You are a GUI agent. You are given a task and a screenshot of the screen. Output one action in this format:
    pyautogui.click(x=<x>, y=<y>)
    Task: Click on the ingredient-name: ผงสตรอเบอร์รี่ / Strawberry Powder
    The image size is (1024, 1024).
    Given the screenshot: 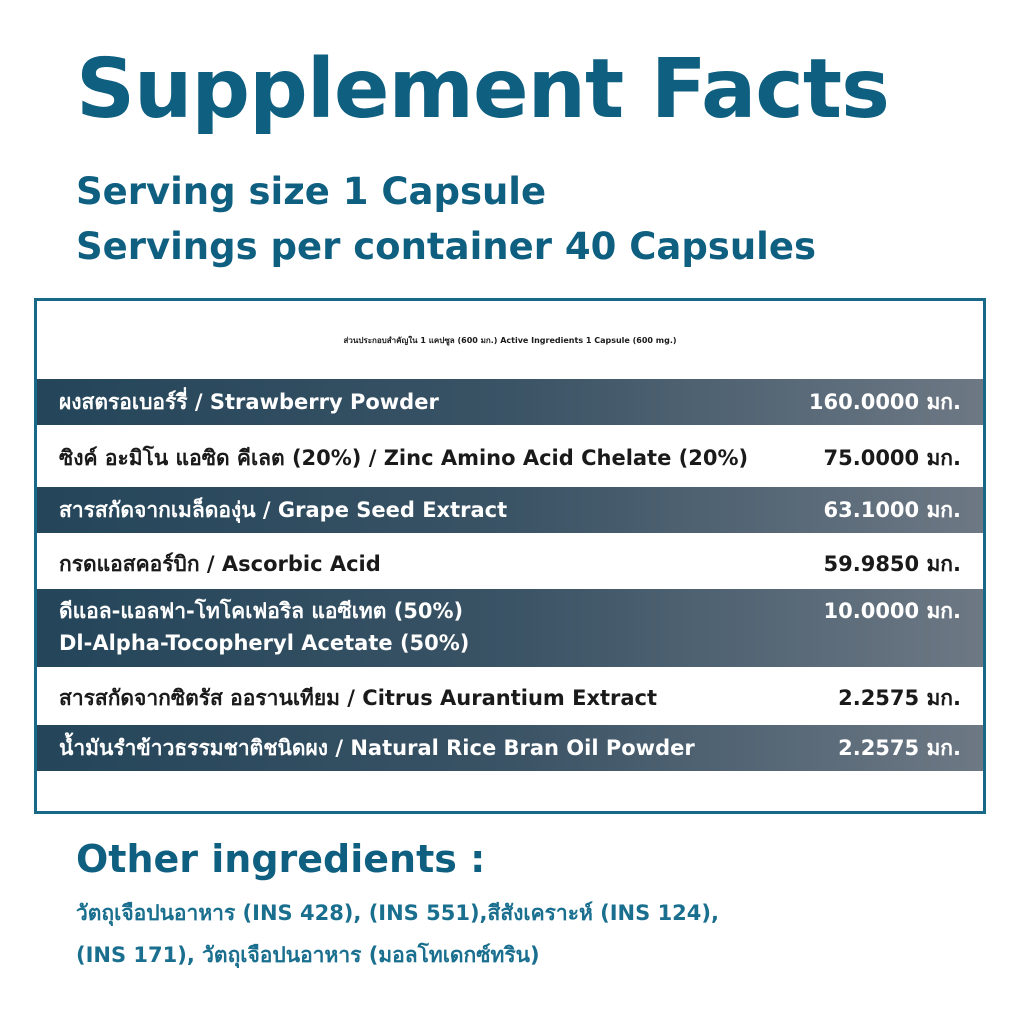 What is the action you would take?
    pyautogui.click(x=249, y=402)
    